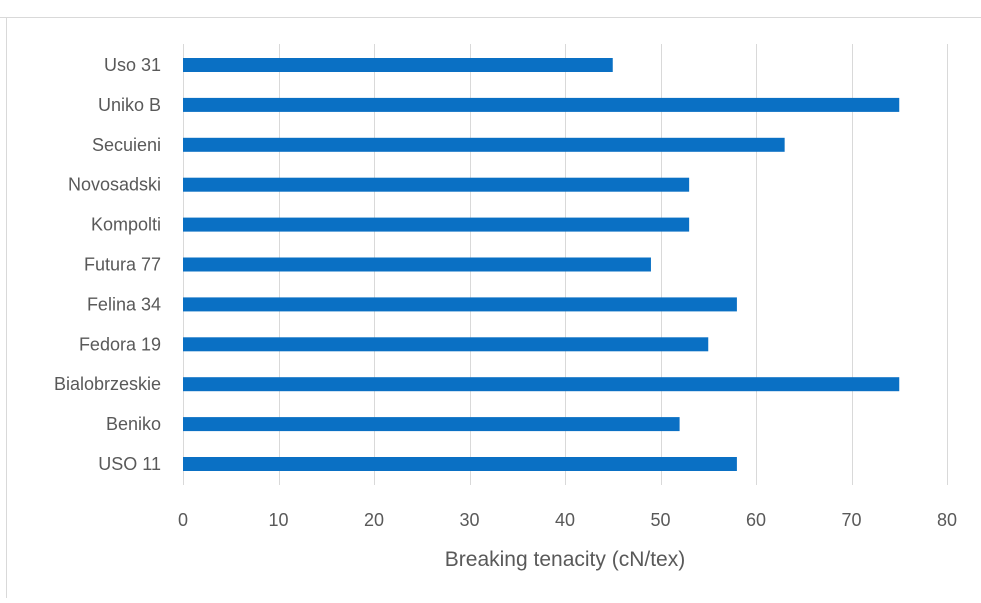 This screenshot has width=981, height=603. I want to click on x-tick-label: 0, so click(183, 520).